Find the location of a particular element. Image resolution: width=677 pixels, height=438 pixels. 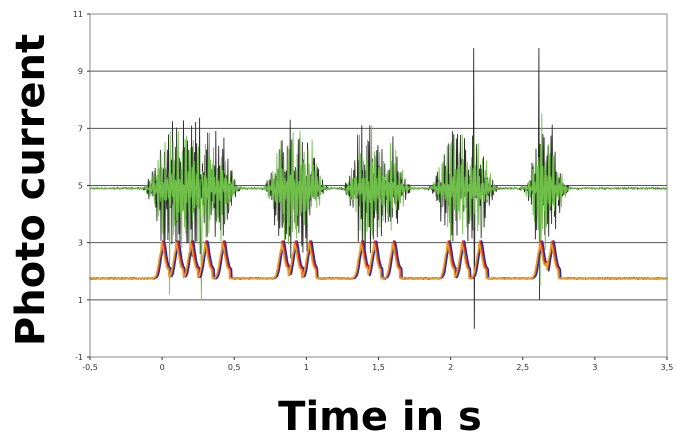

y-tick-label: 5 is located at coordinates (80, 186).